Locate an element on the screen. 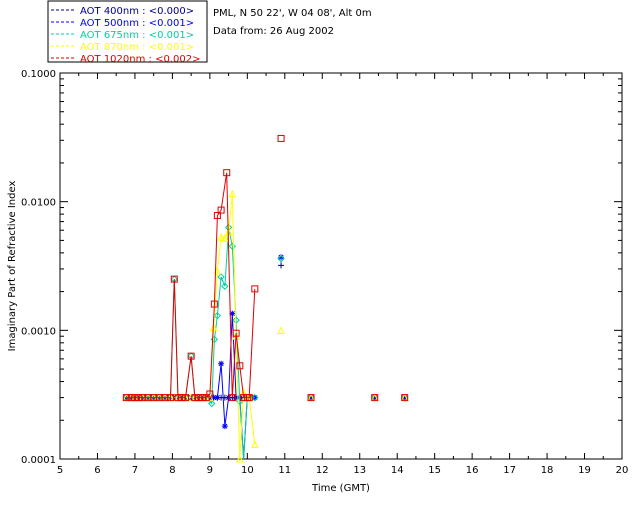 Image resolution: width=640 pixels, height=516 pixels. x-tick-label: 12 is located at coordinates (322, 470).